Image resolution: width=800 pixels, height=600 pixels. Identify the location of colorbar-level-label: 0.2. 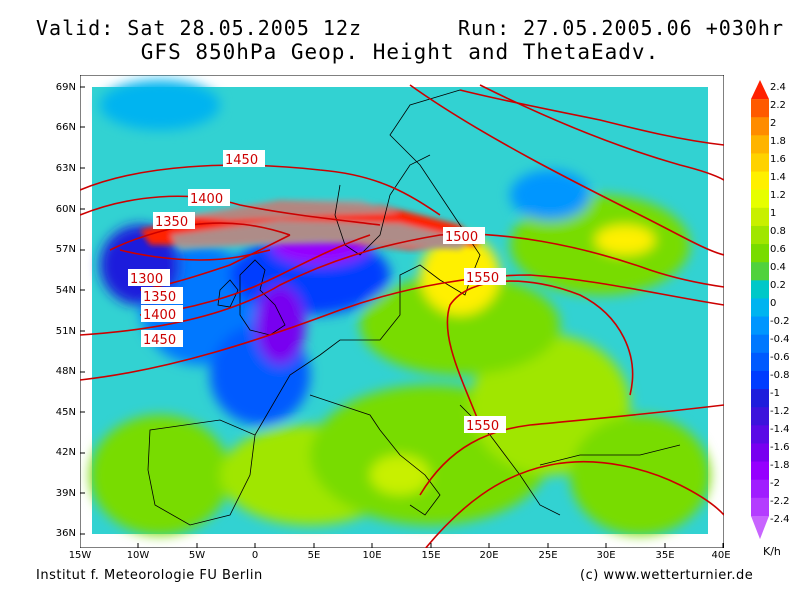
(778, 285).